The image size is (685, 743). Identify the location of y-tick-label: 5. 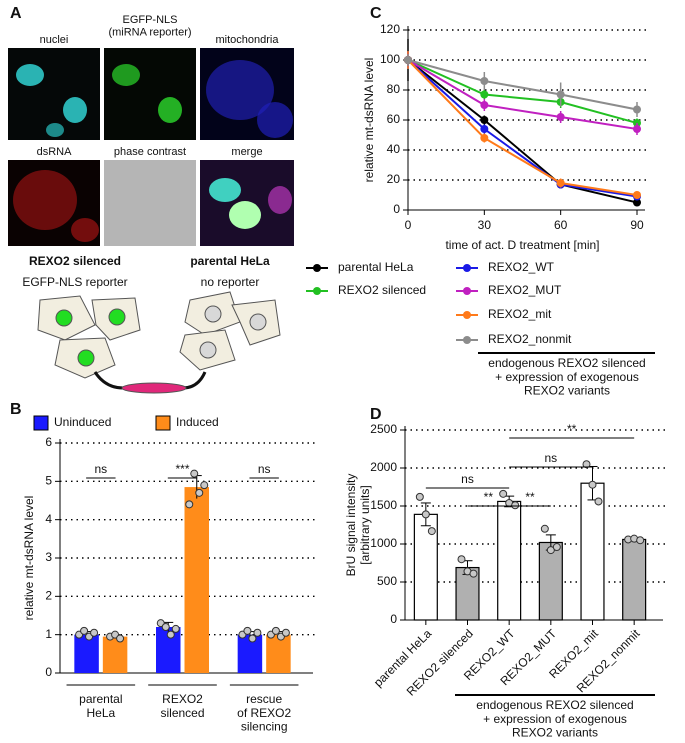
(48, 481).